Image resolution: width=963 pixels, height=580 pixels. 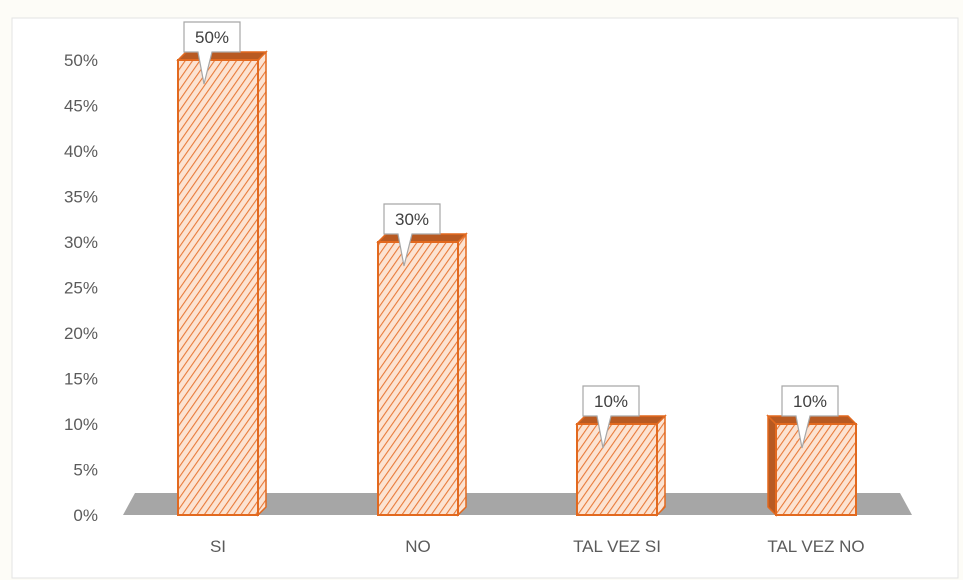 I want to click on y-tick-label: 10%, so click(x=81, y=424).